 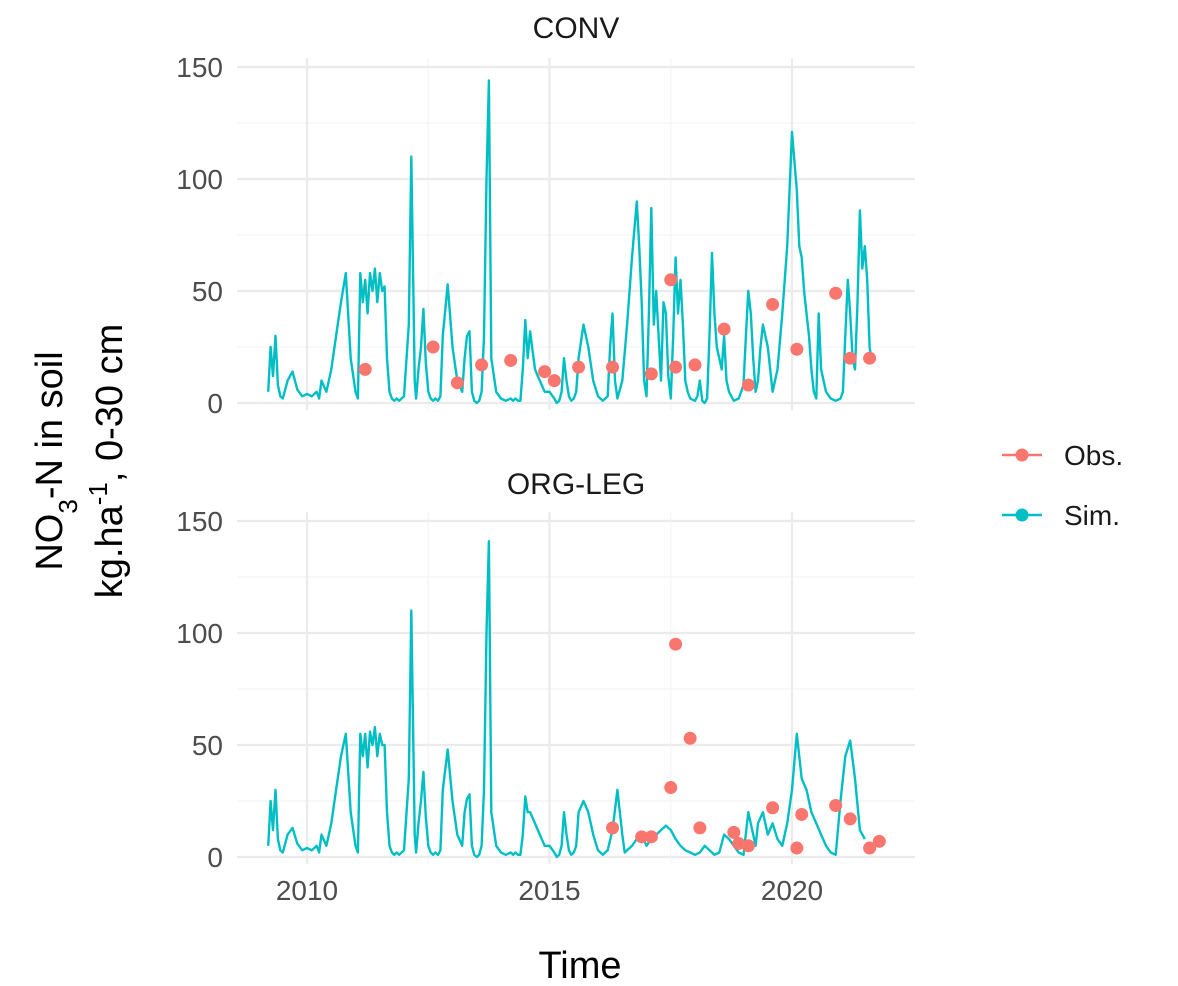 What do you see at coordinates (1062, 455) in the screenshot?
I see `legend-entry-obs: Obs.` at bounding box center [1062, 455].